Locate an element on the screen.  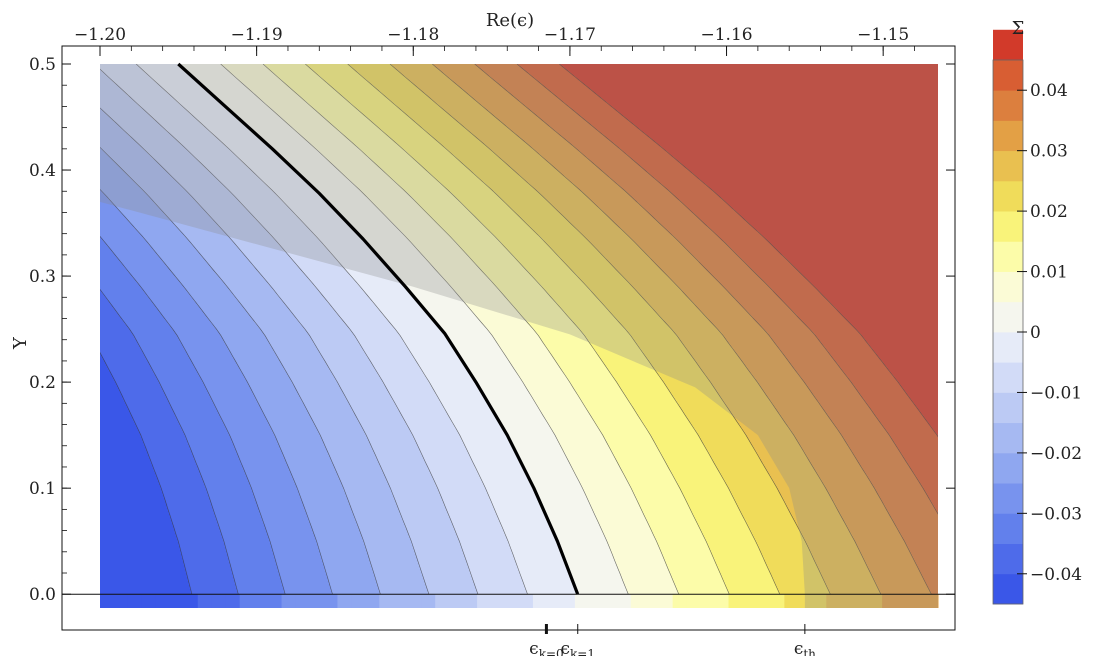
y-tick-label: 0.3 is located at coordinates (42, 277).